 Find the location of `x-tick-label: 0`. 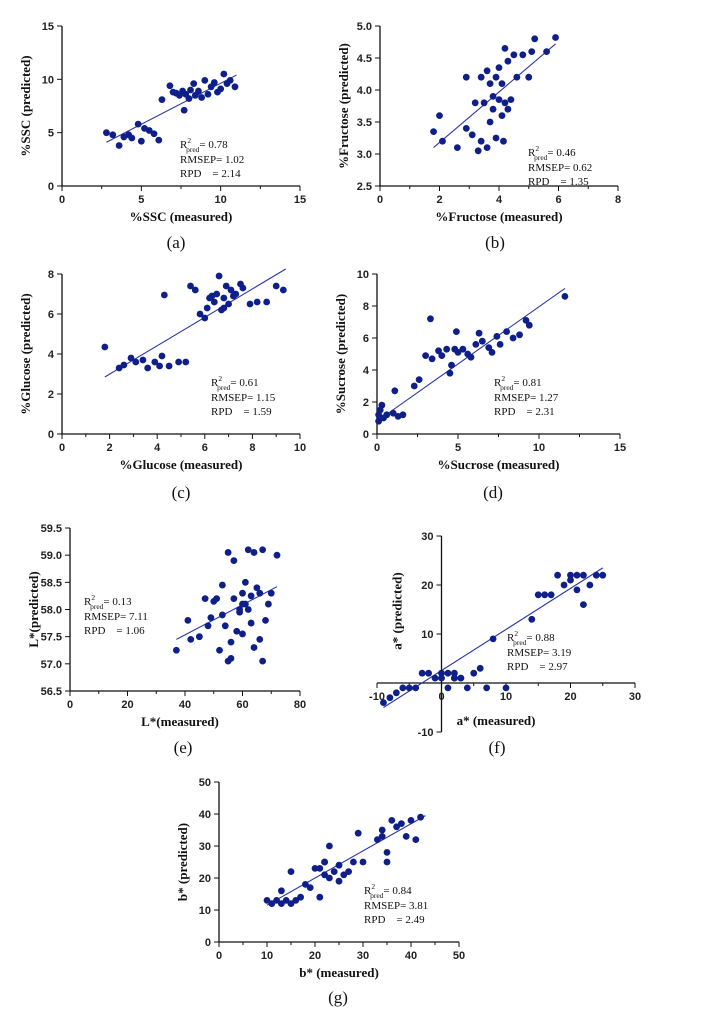

x-tick-label: 0 is located at coordinates (62, 200).